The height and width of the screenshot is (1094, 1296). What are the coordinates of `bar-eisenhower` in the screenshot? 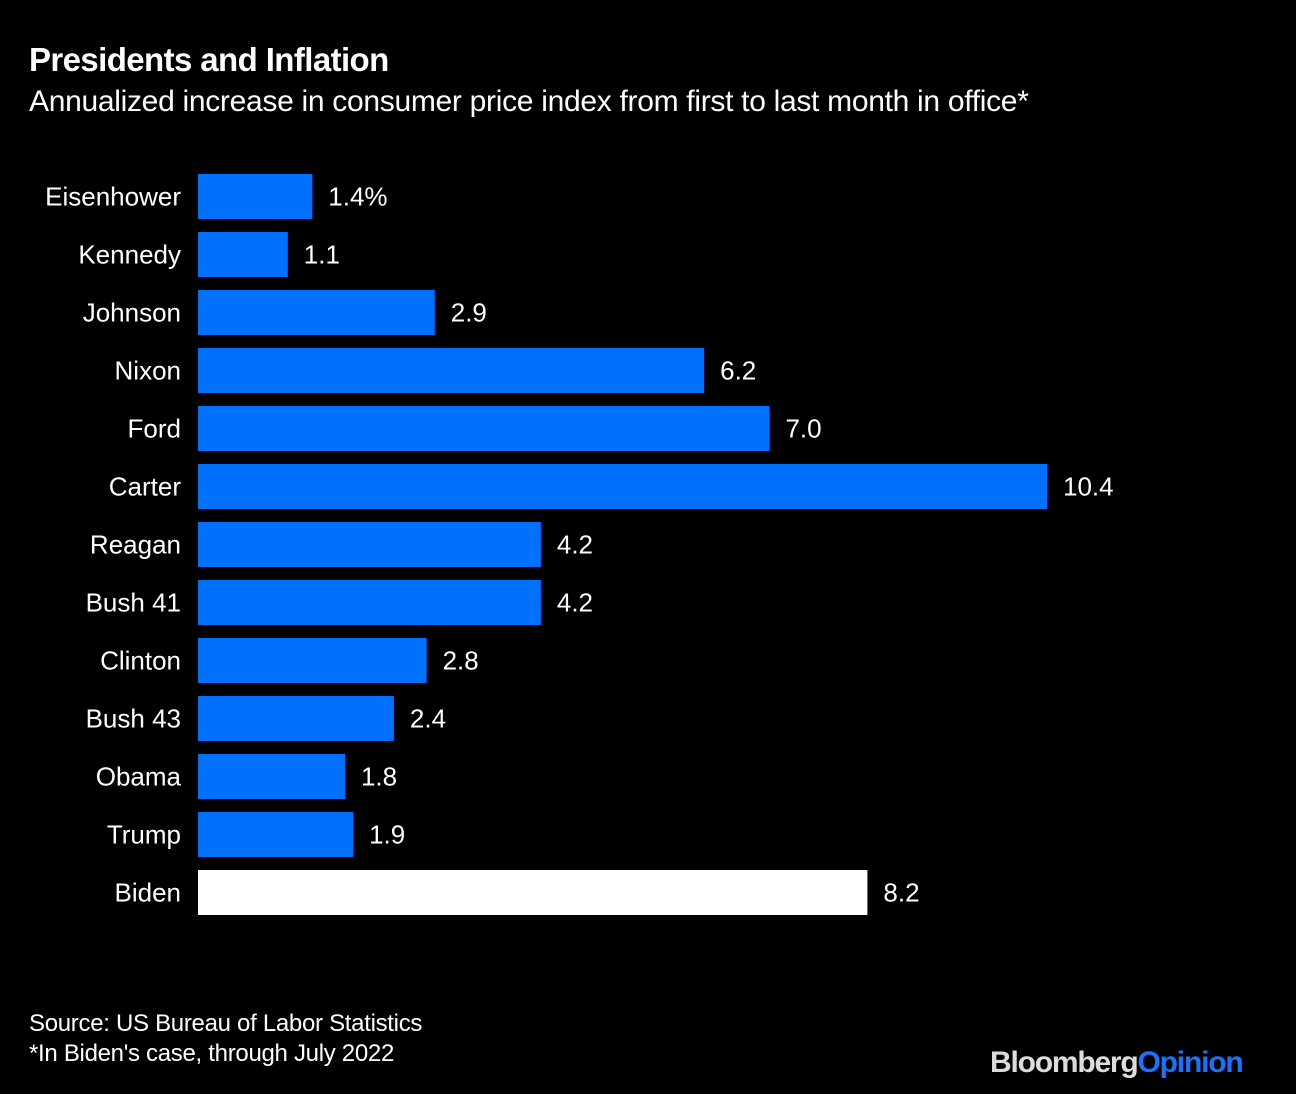 It's located at (255, 196).